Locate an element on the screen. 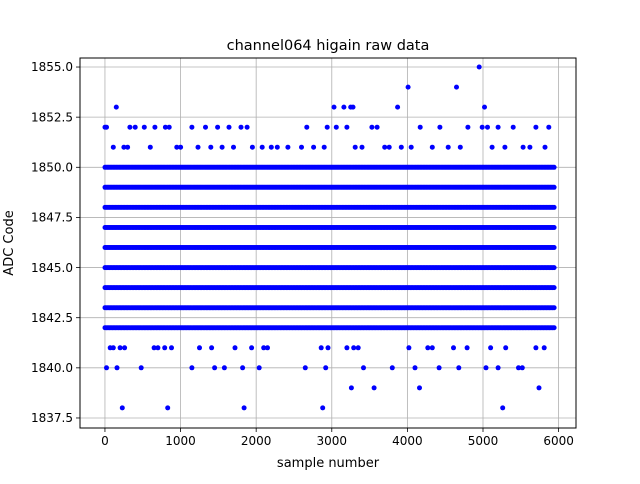  x-tick-label: 2000 is located at coordinates (256, 441).